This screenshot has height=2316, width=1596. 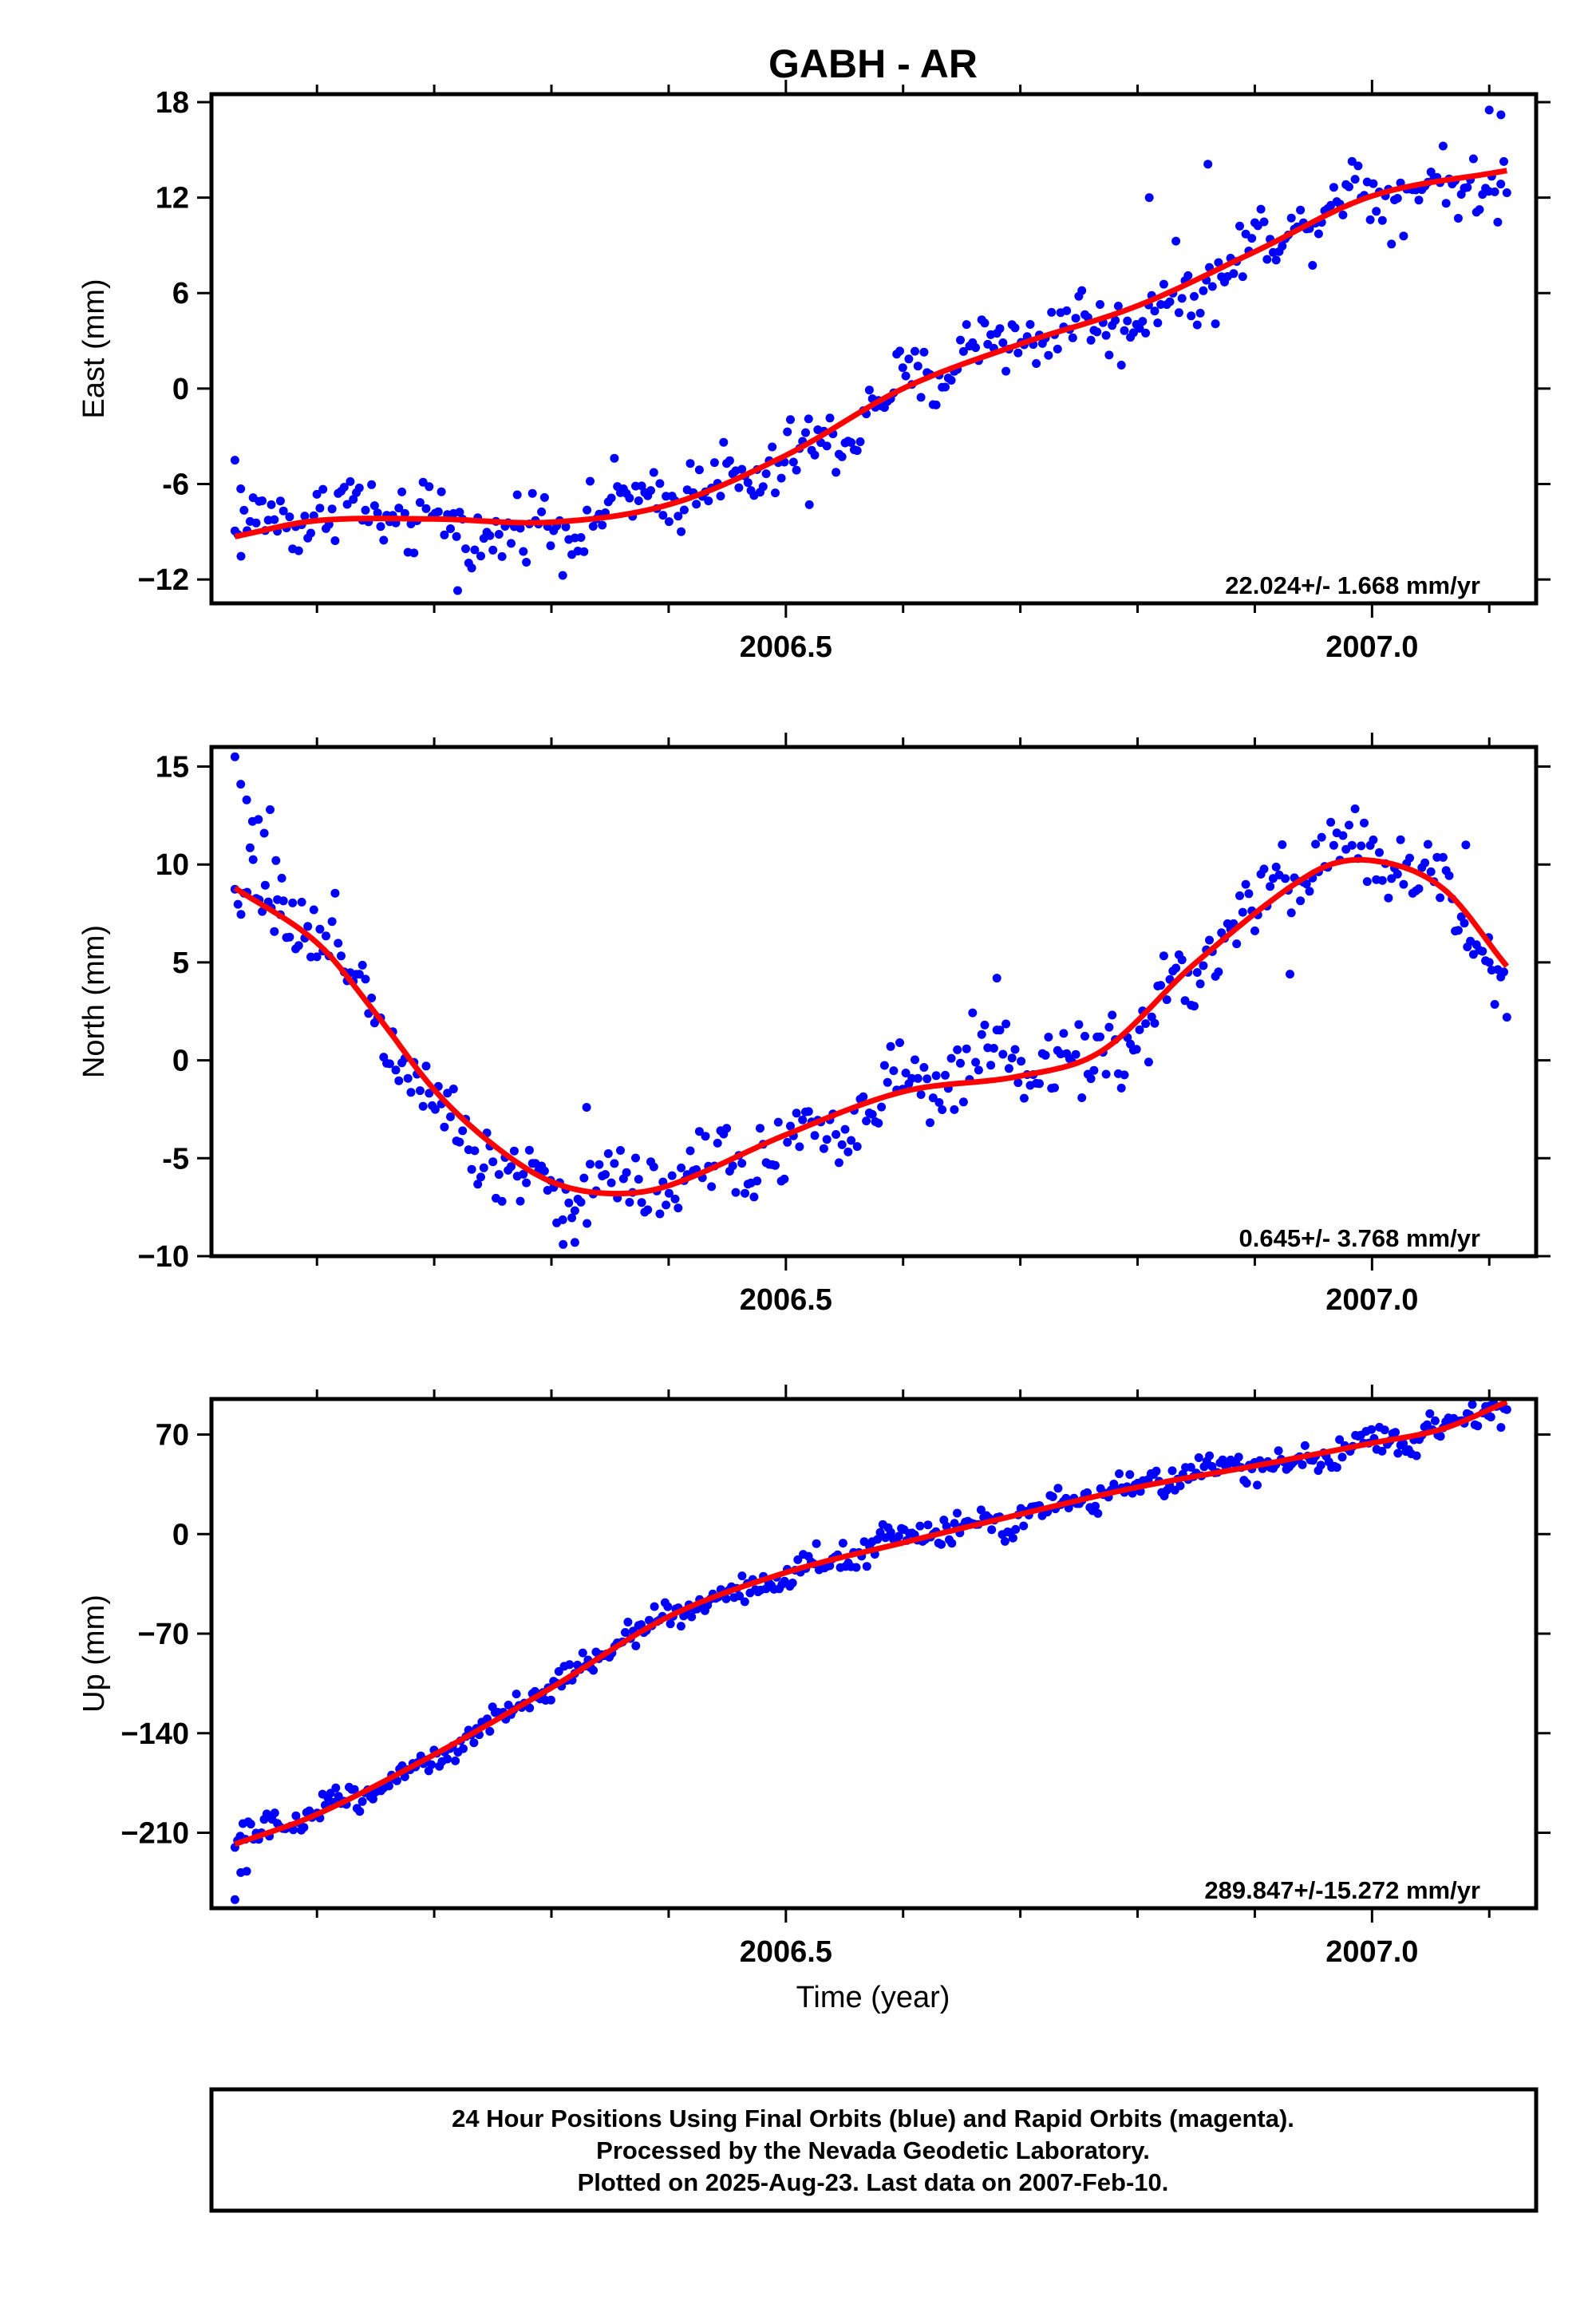 What do you see at coordinates (180, 293) in the screenshot?
I see `east-y-tick-label: 6` at bounding box center [180, 293].